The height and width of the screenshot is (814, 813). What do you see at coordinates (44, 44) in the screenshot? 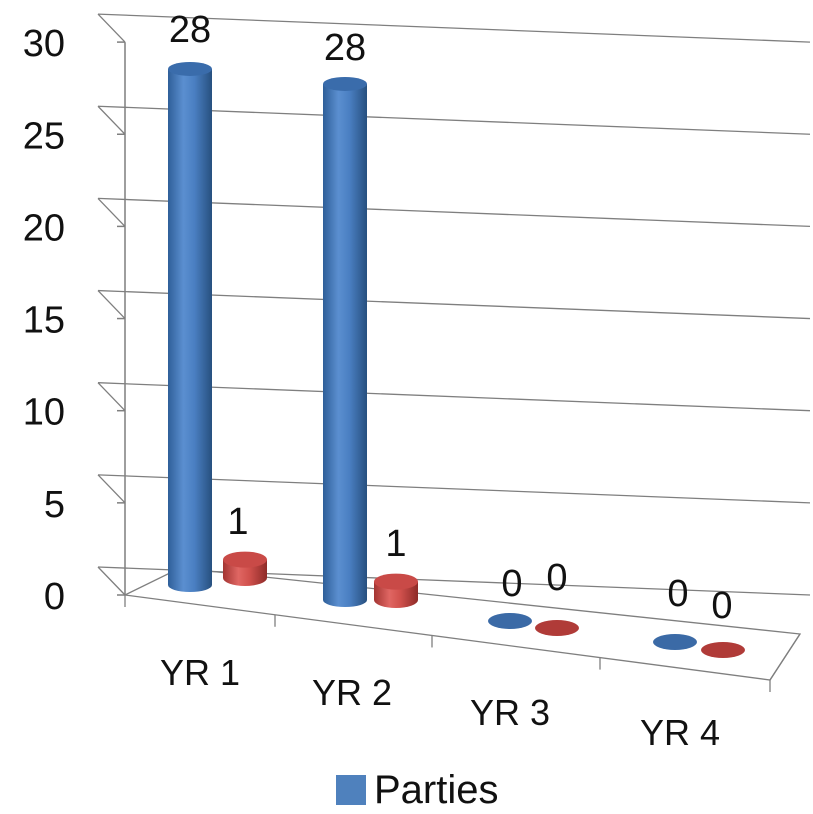
I see `y-tick-label: 30` at bounding box center [44, 44].